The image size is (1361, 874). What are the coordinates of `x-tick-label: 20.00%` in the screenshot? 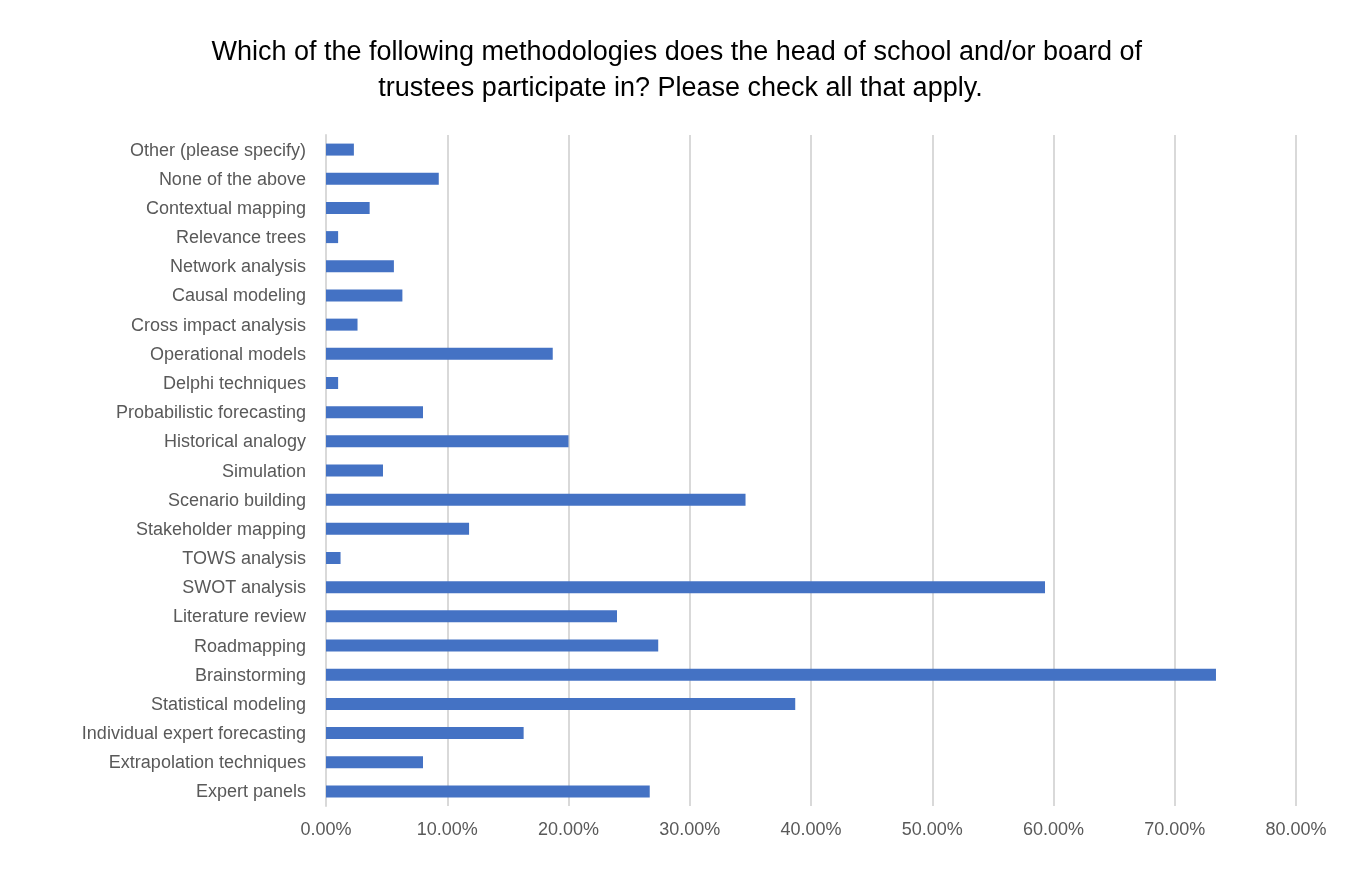 It's located at (568, 829).